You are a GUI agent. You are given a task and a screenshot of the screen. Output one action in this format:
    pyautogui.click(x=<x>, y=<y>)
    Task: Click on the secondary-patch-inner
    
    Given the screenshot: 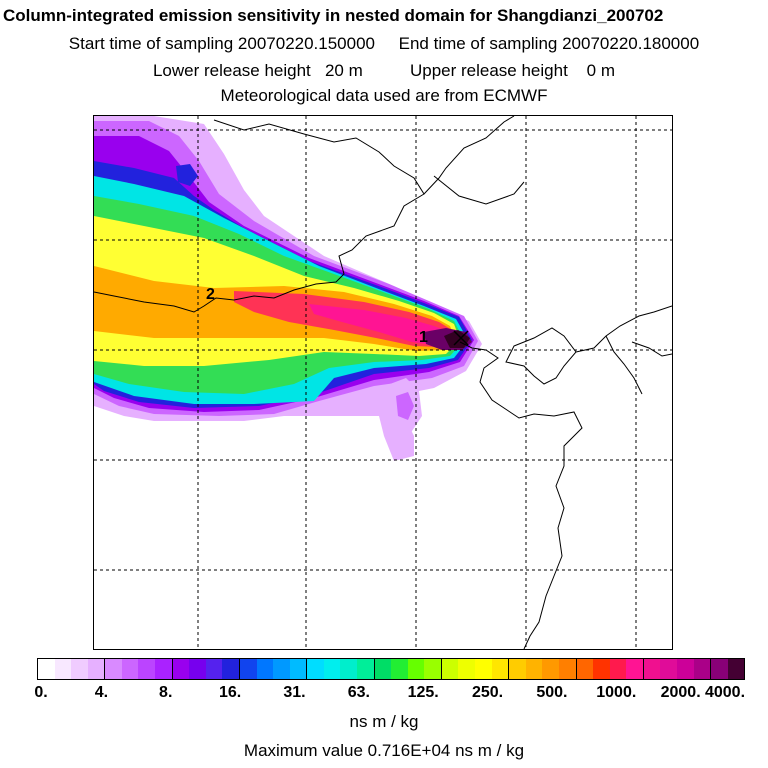 What is the action you would take?
    pyautogui.click(x=405, y=406)
    